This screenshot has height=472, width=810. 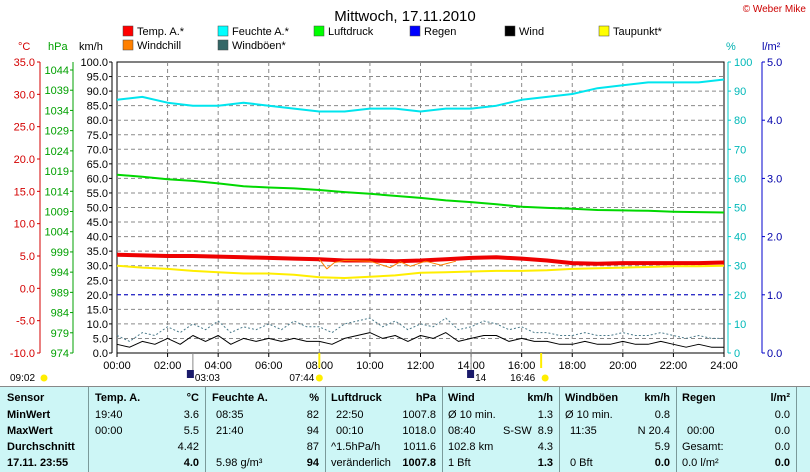 What do you see at coordinates (653, 431) in the screenshot?
I see `gust-max-value: N 20.4` at bounding box center [653, 431].